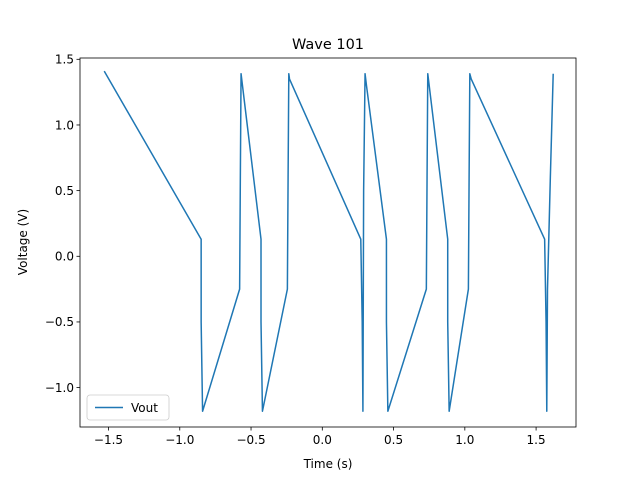 This screenshot has width=640, height=480. I want to click on x-tick-label: −0.5, so click(250, 440).